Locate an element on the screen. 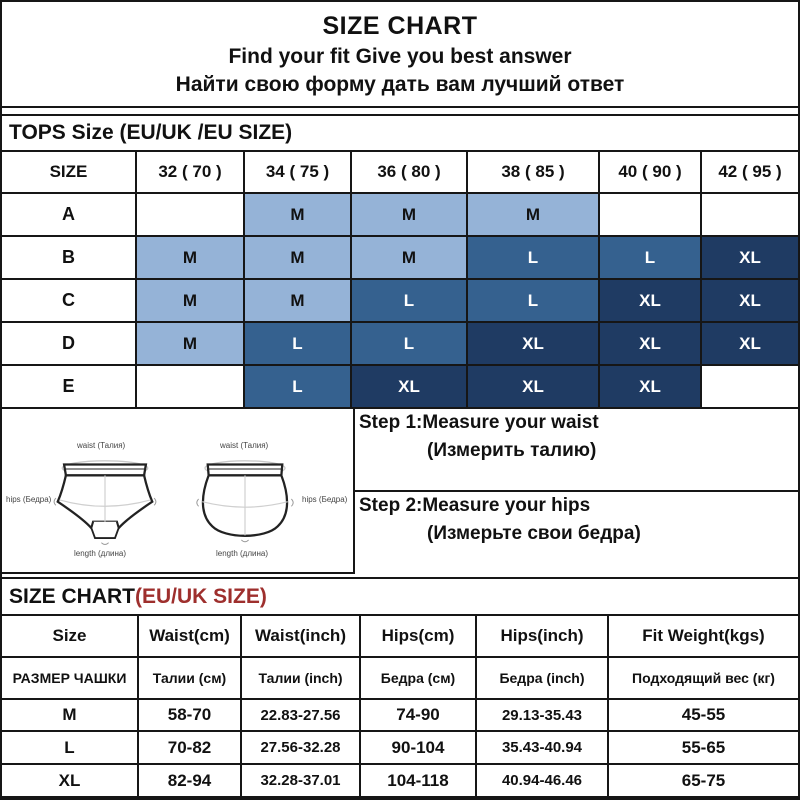  waist-inch: 32.28-37.01 is located at coordinates (301, 781).